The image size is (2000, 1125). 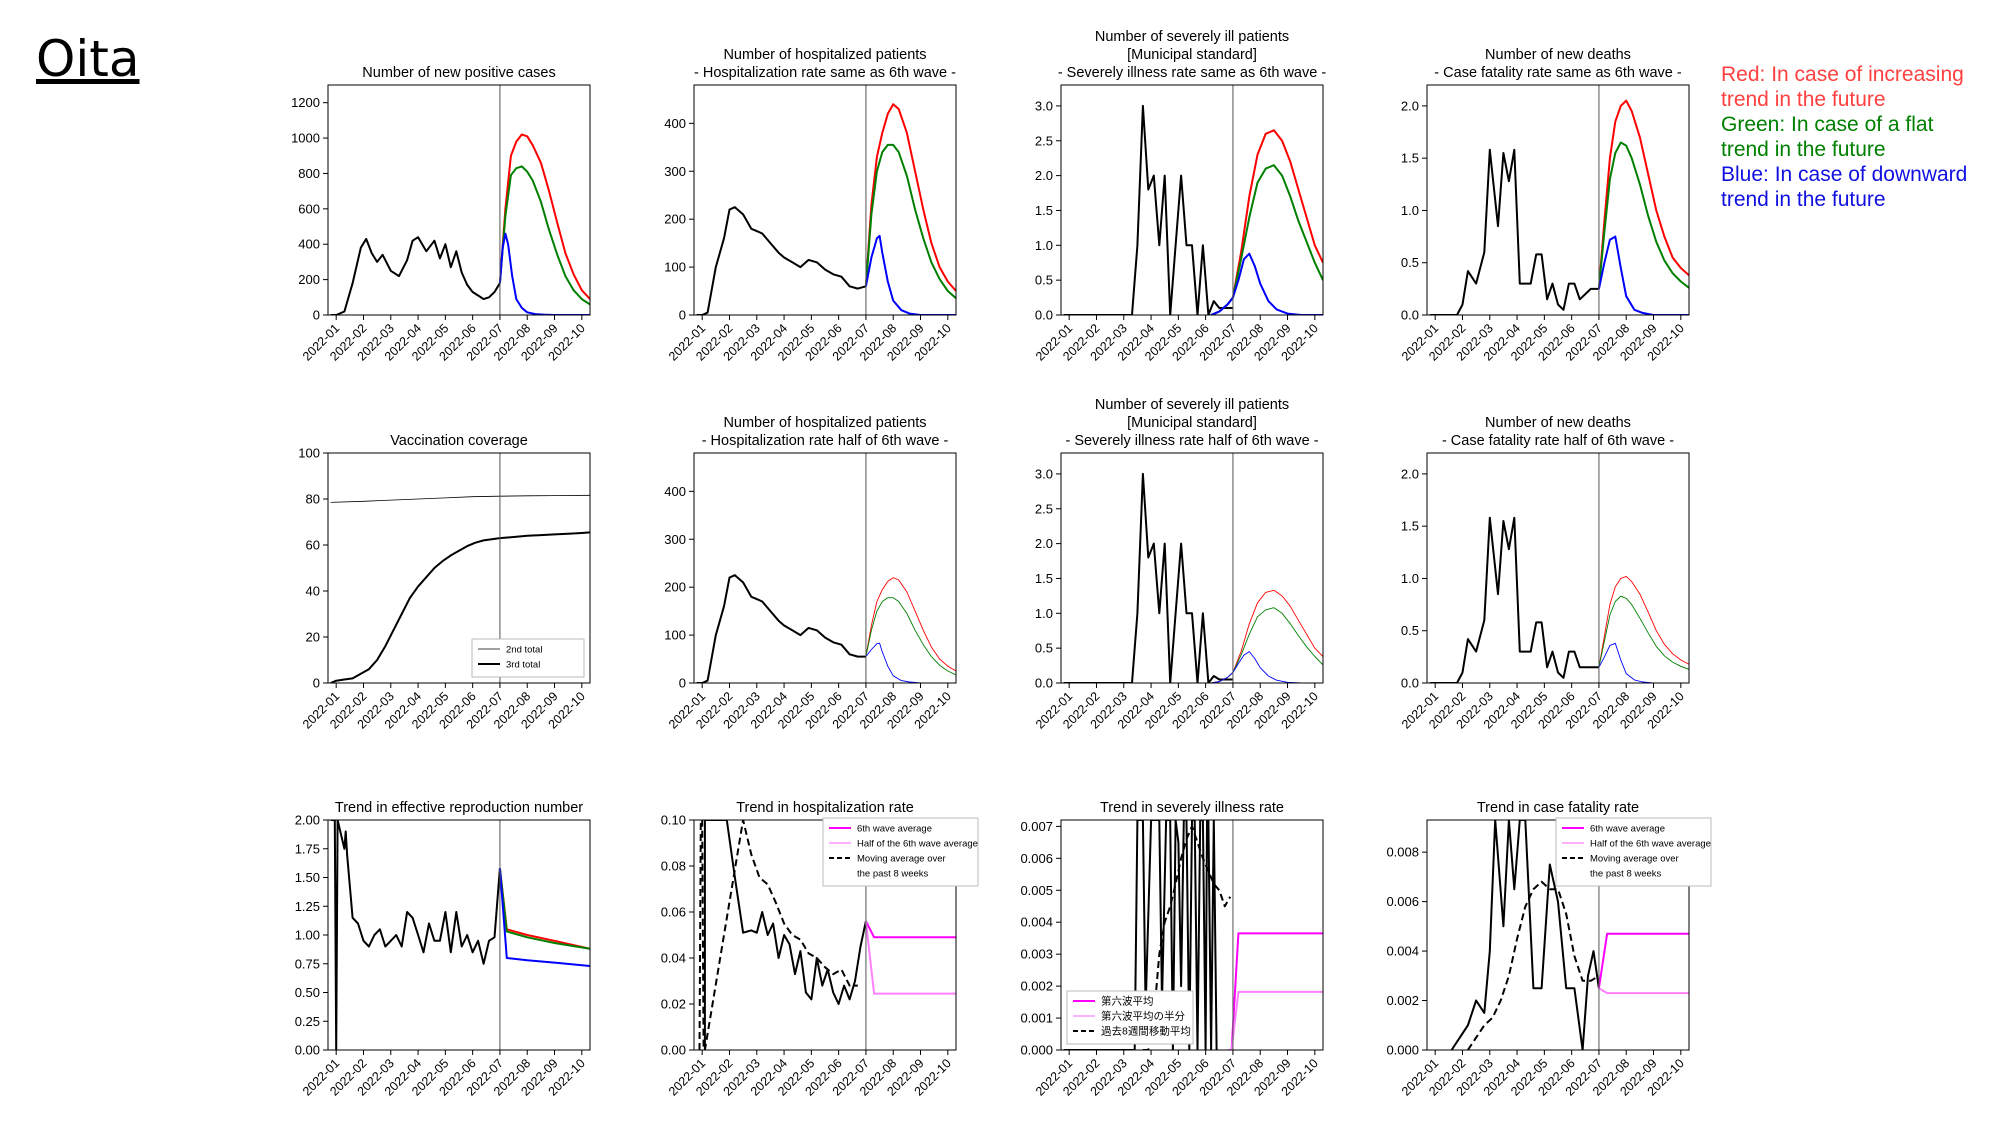 What do you see at coordinates (1627, 829) in the screenshot?
I see `legend-label: 6th wave average` at bounding box center [1627, 829].